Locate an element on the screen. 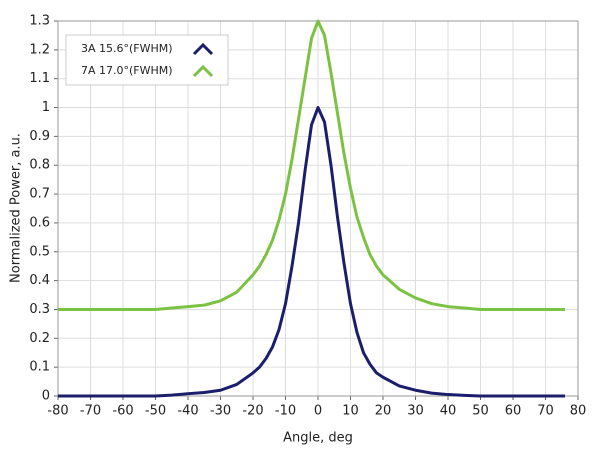  x-tick-label: 0 is located at coordinates (318, 411).